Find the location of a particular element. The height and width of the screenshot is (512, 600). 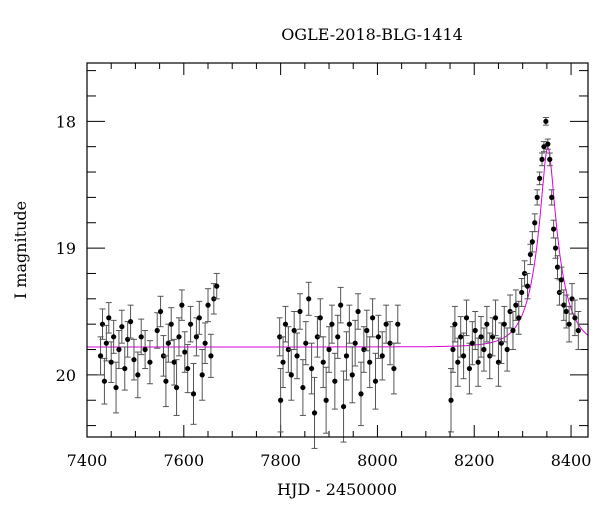

y-tick-label: 18 is located at coordinates (66, 121).